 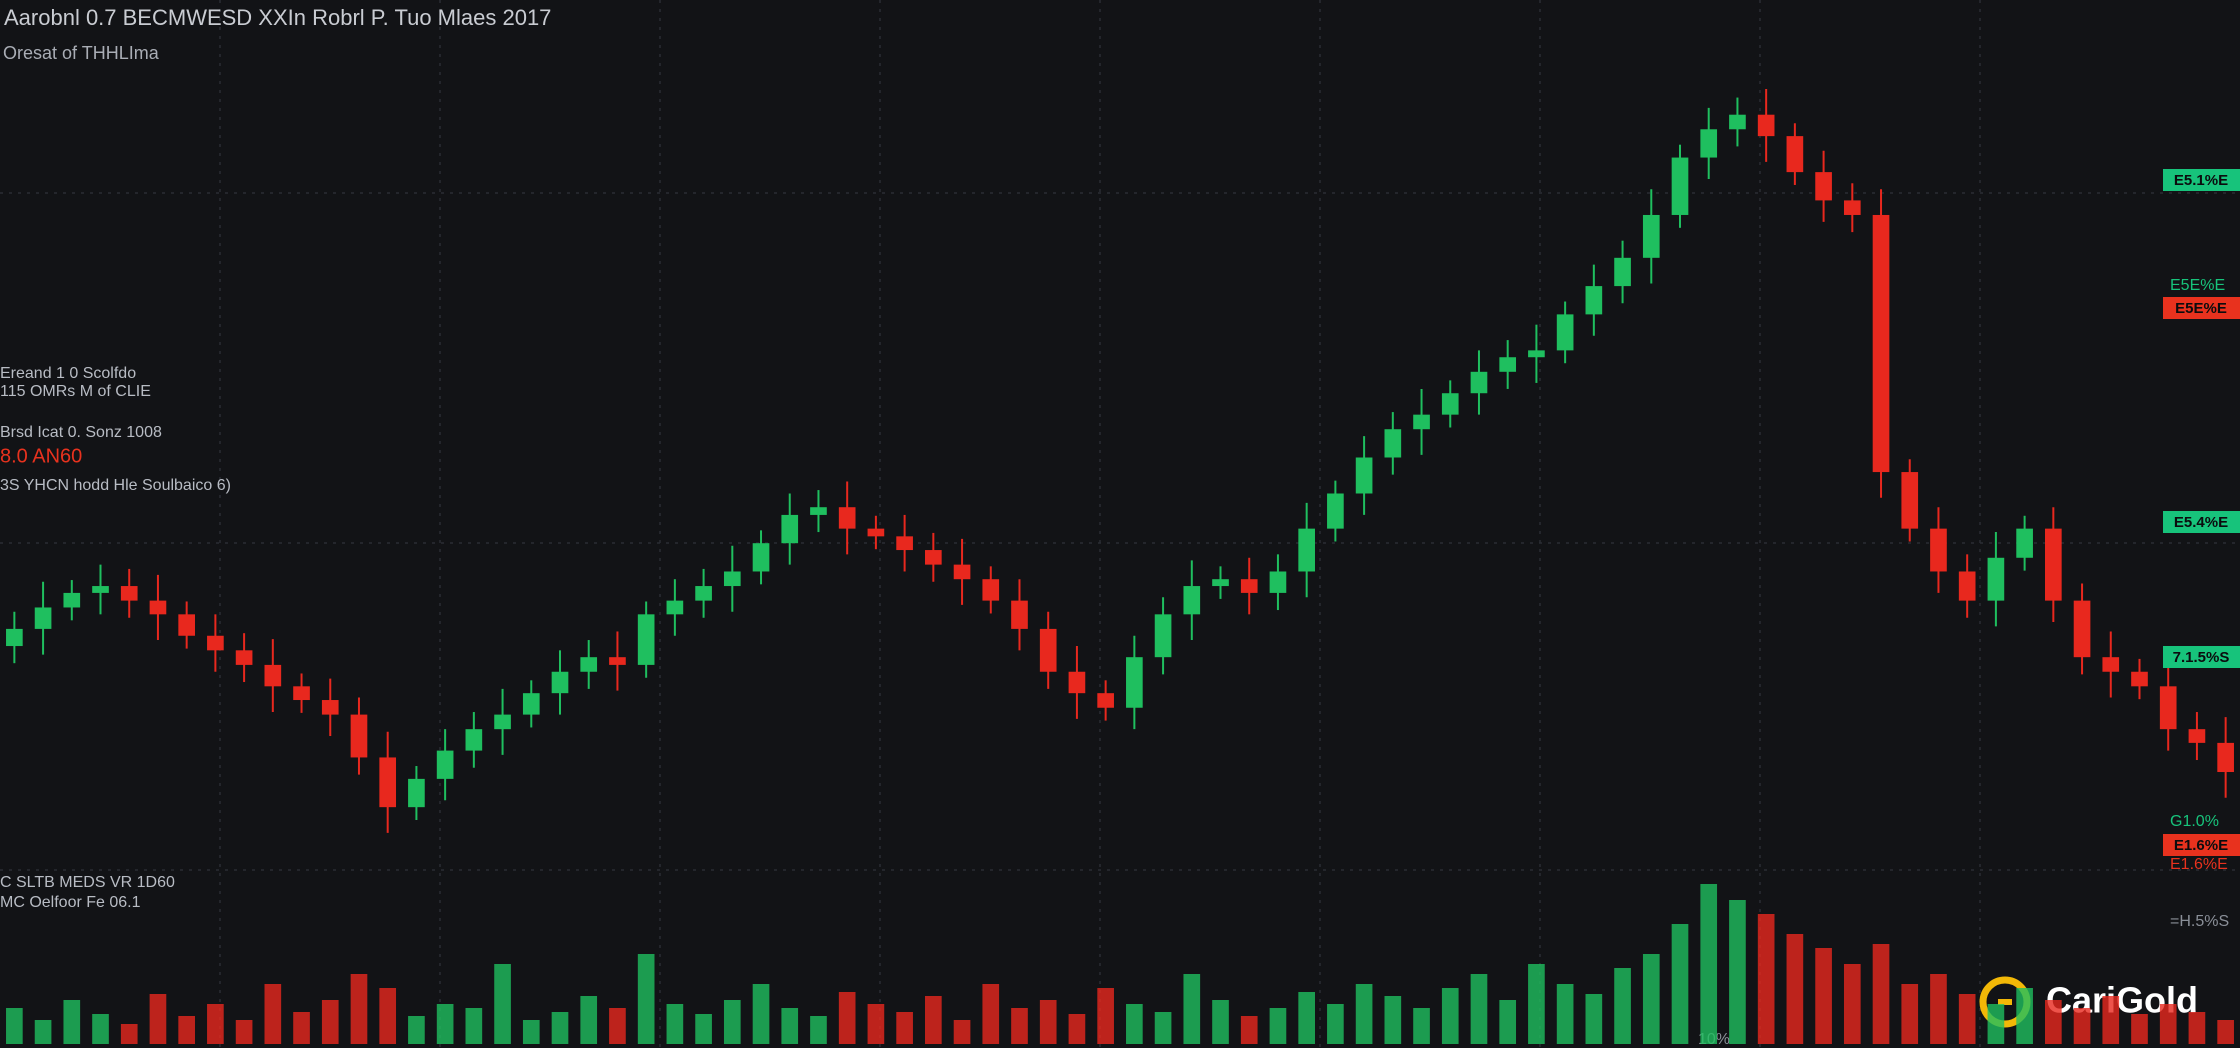 I want to click on annotation: Ereand 1 0 Scolfdo, so click(x=68, y=373).